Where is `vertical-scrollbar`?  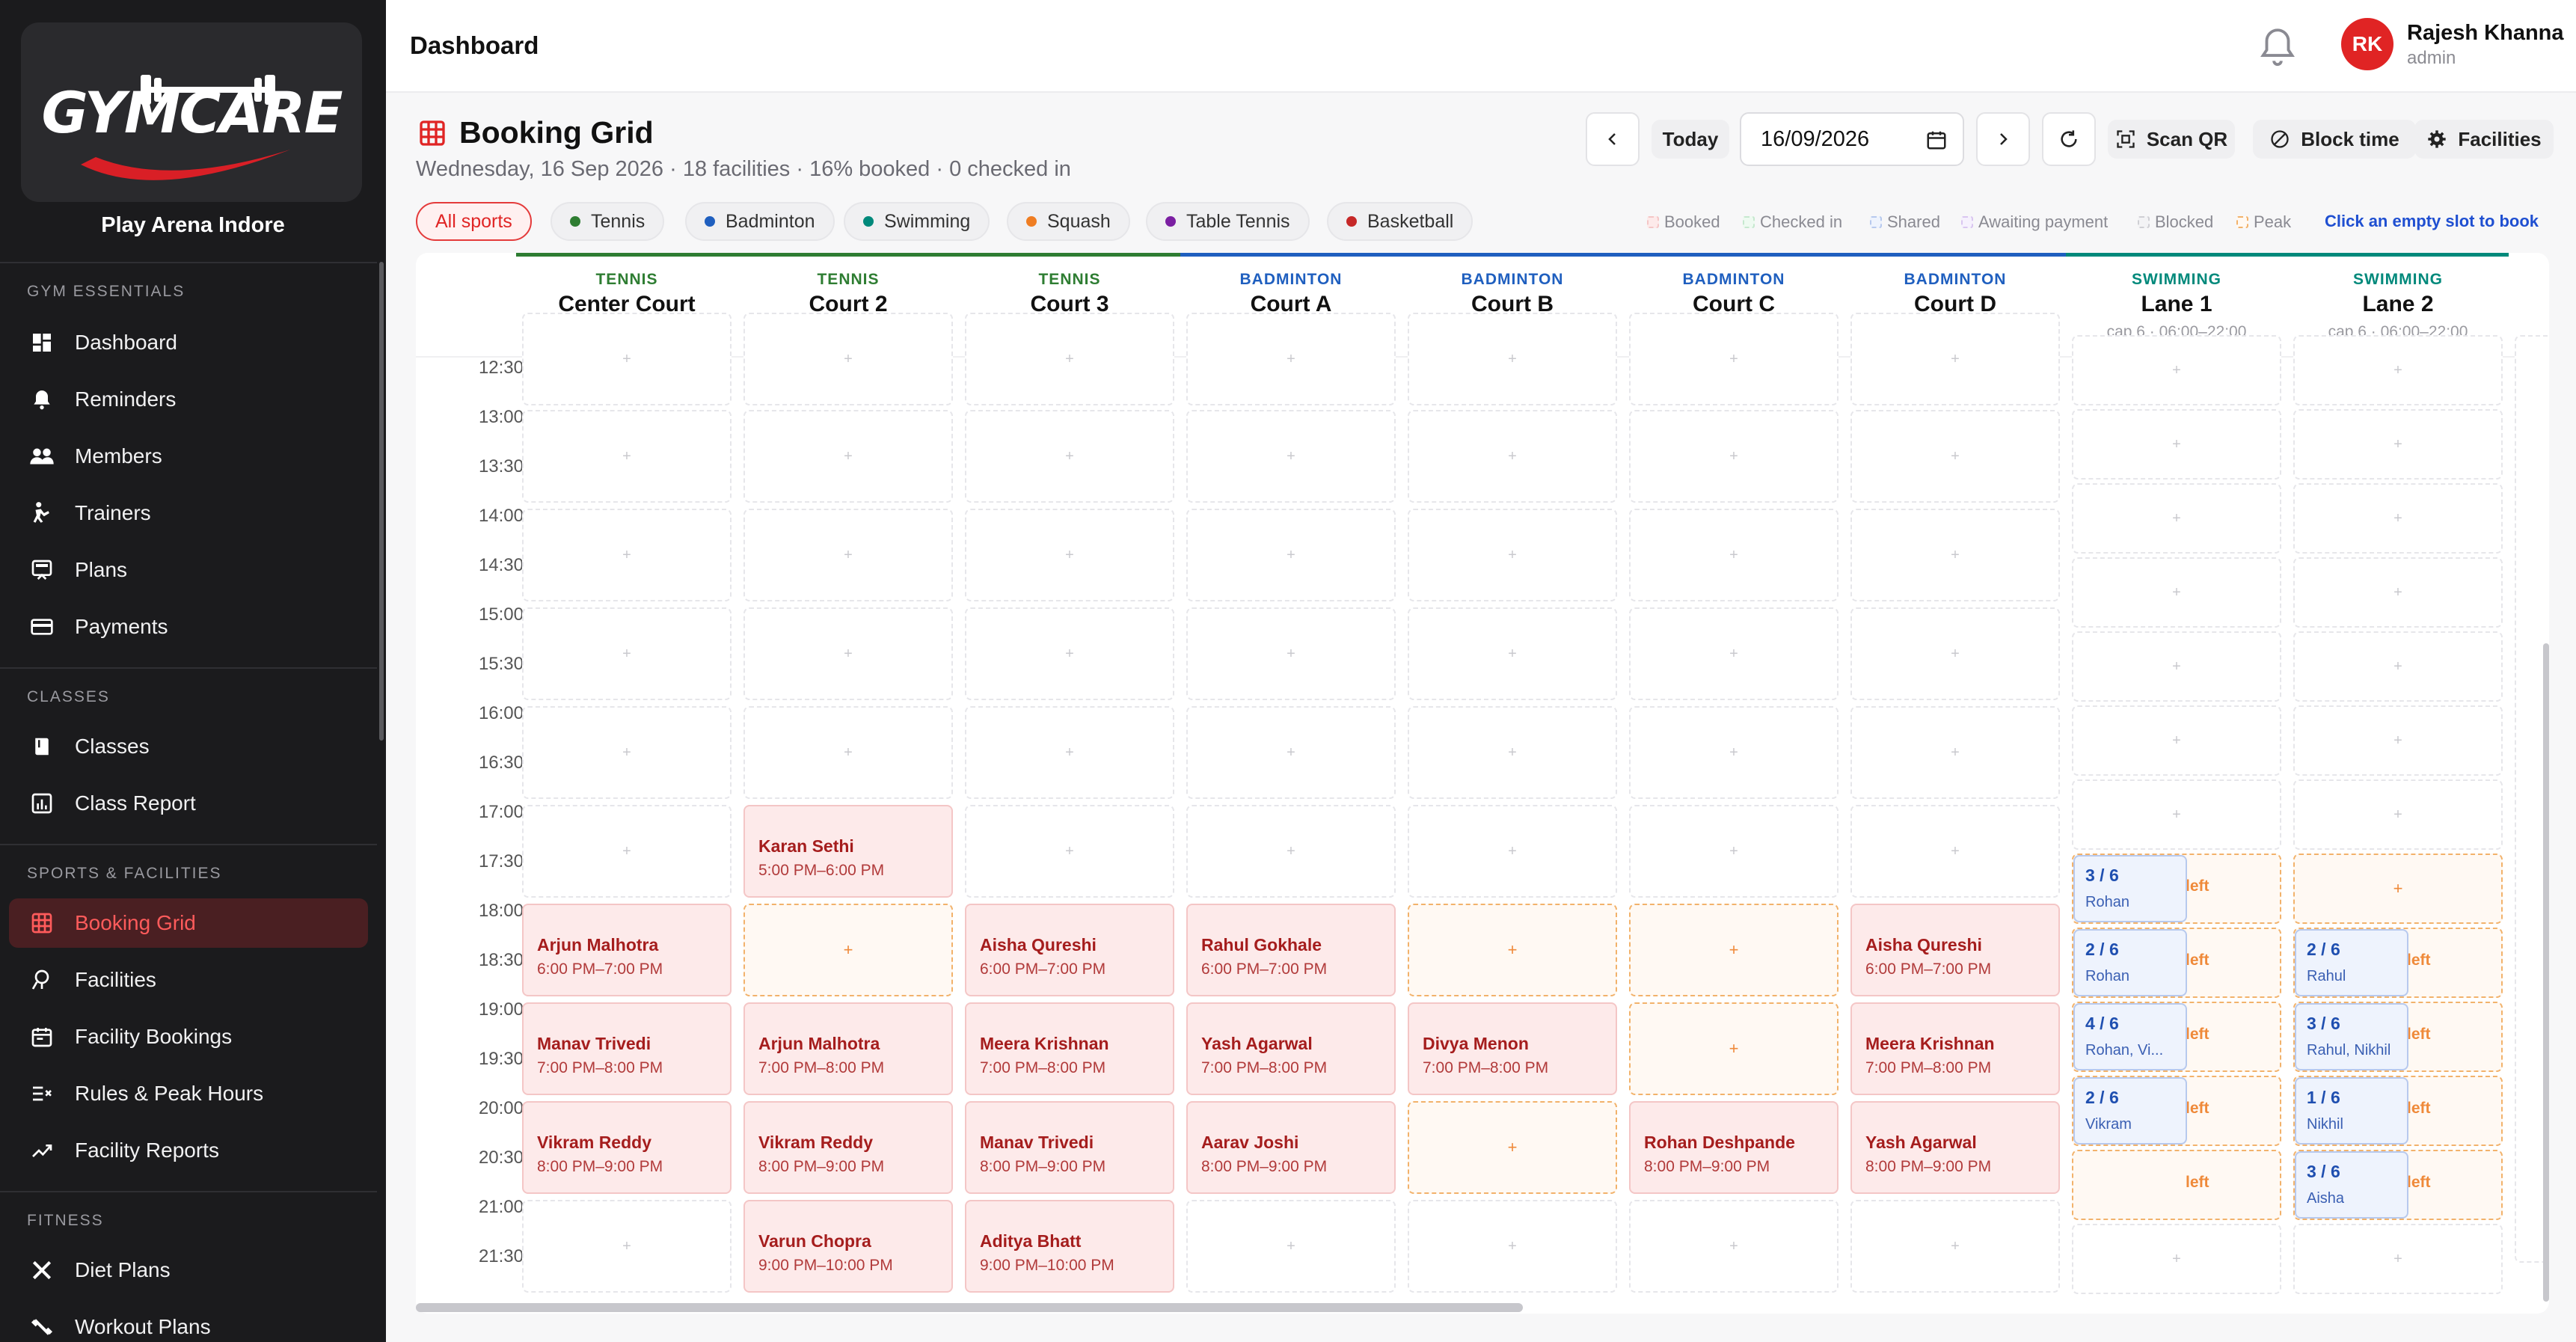 vertical-scrollbar is located at coordinates (2546, 972).